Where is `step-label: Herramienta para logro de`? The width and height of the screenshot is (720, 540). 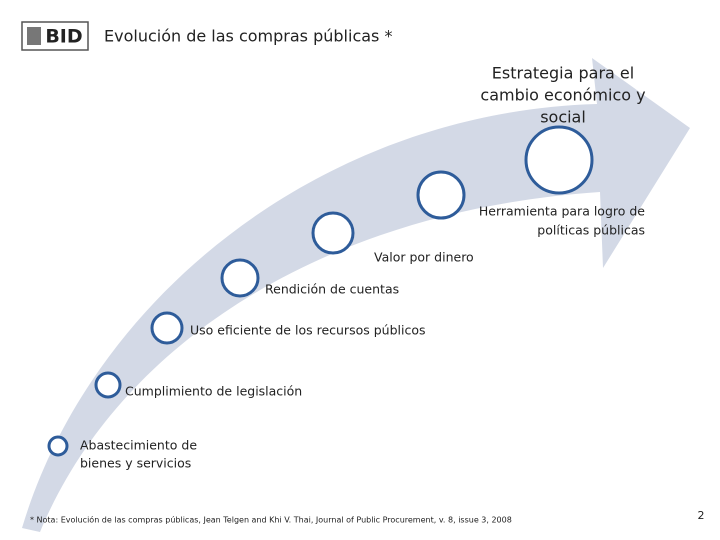 step-label: Herramienta para logro de is located at coordinates (562, 211).